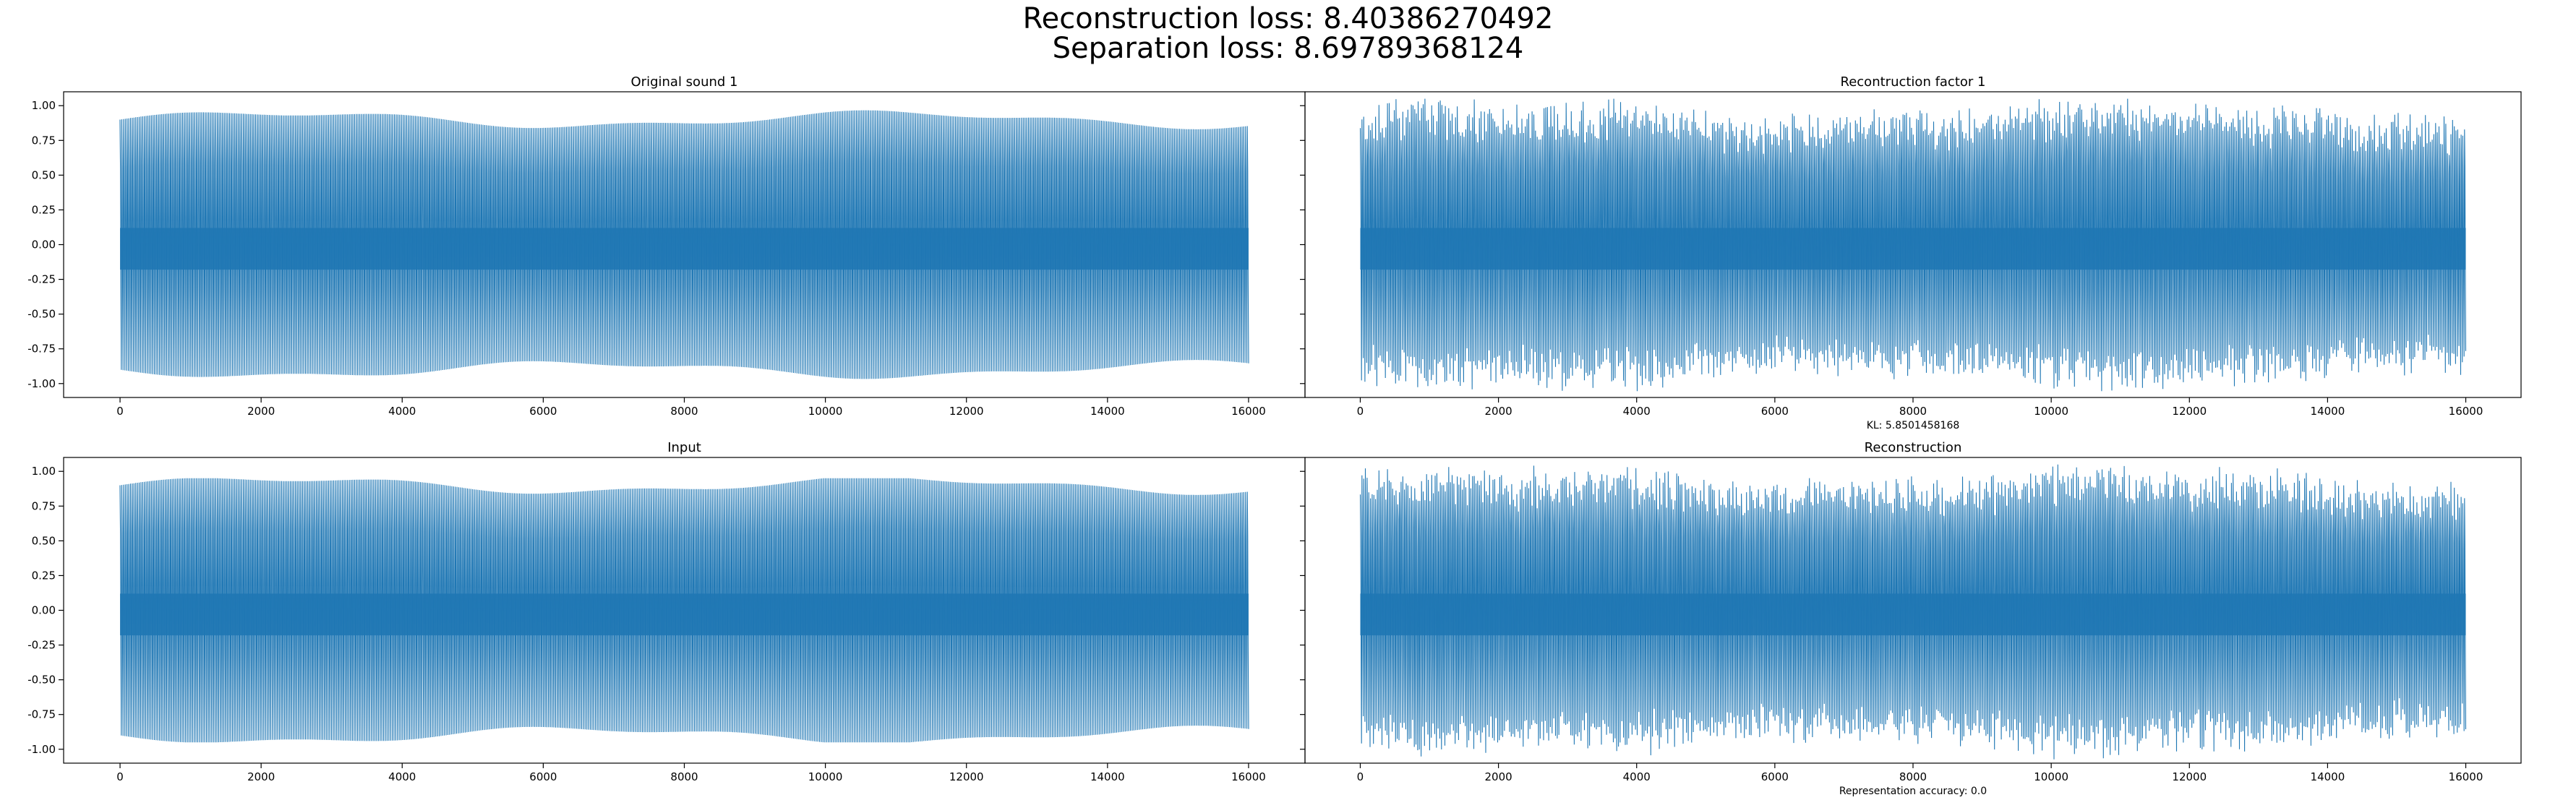 The height and width of the screenshot is (800, 2576). Describe the element at coordinates (684, 82) in the screenshot. I see `subplot-title: Original sound 1` at that location.